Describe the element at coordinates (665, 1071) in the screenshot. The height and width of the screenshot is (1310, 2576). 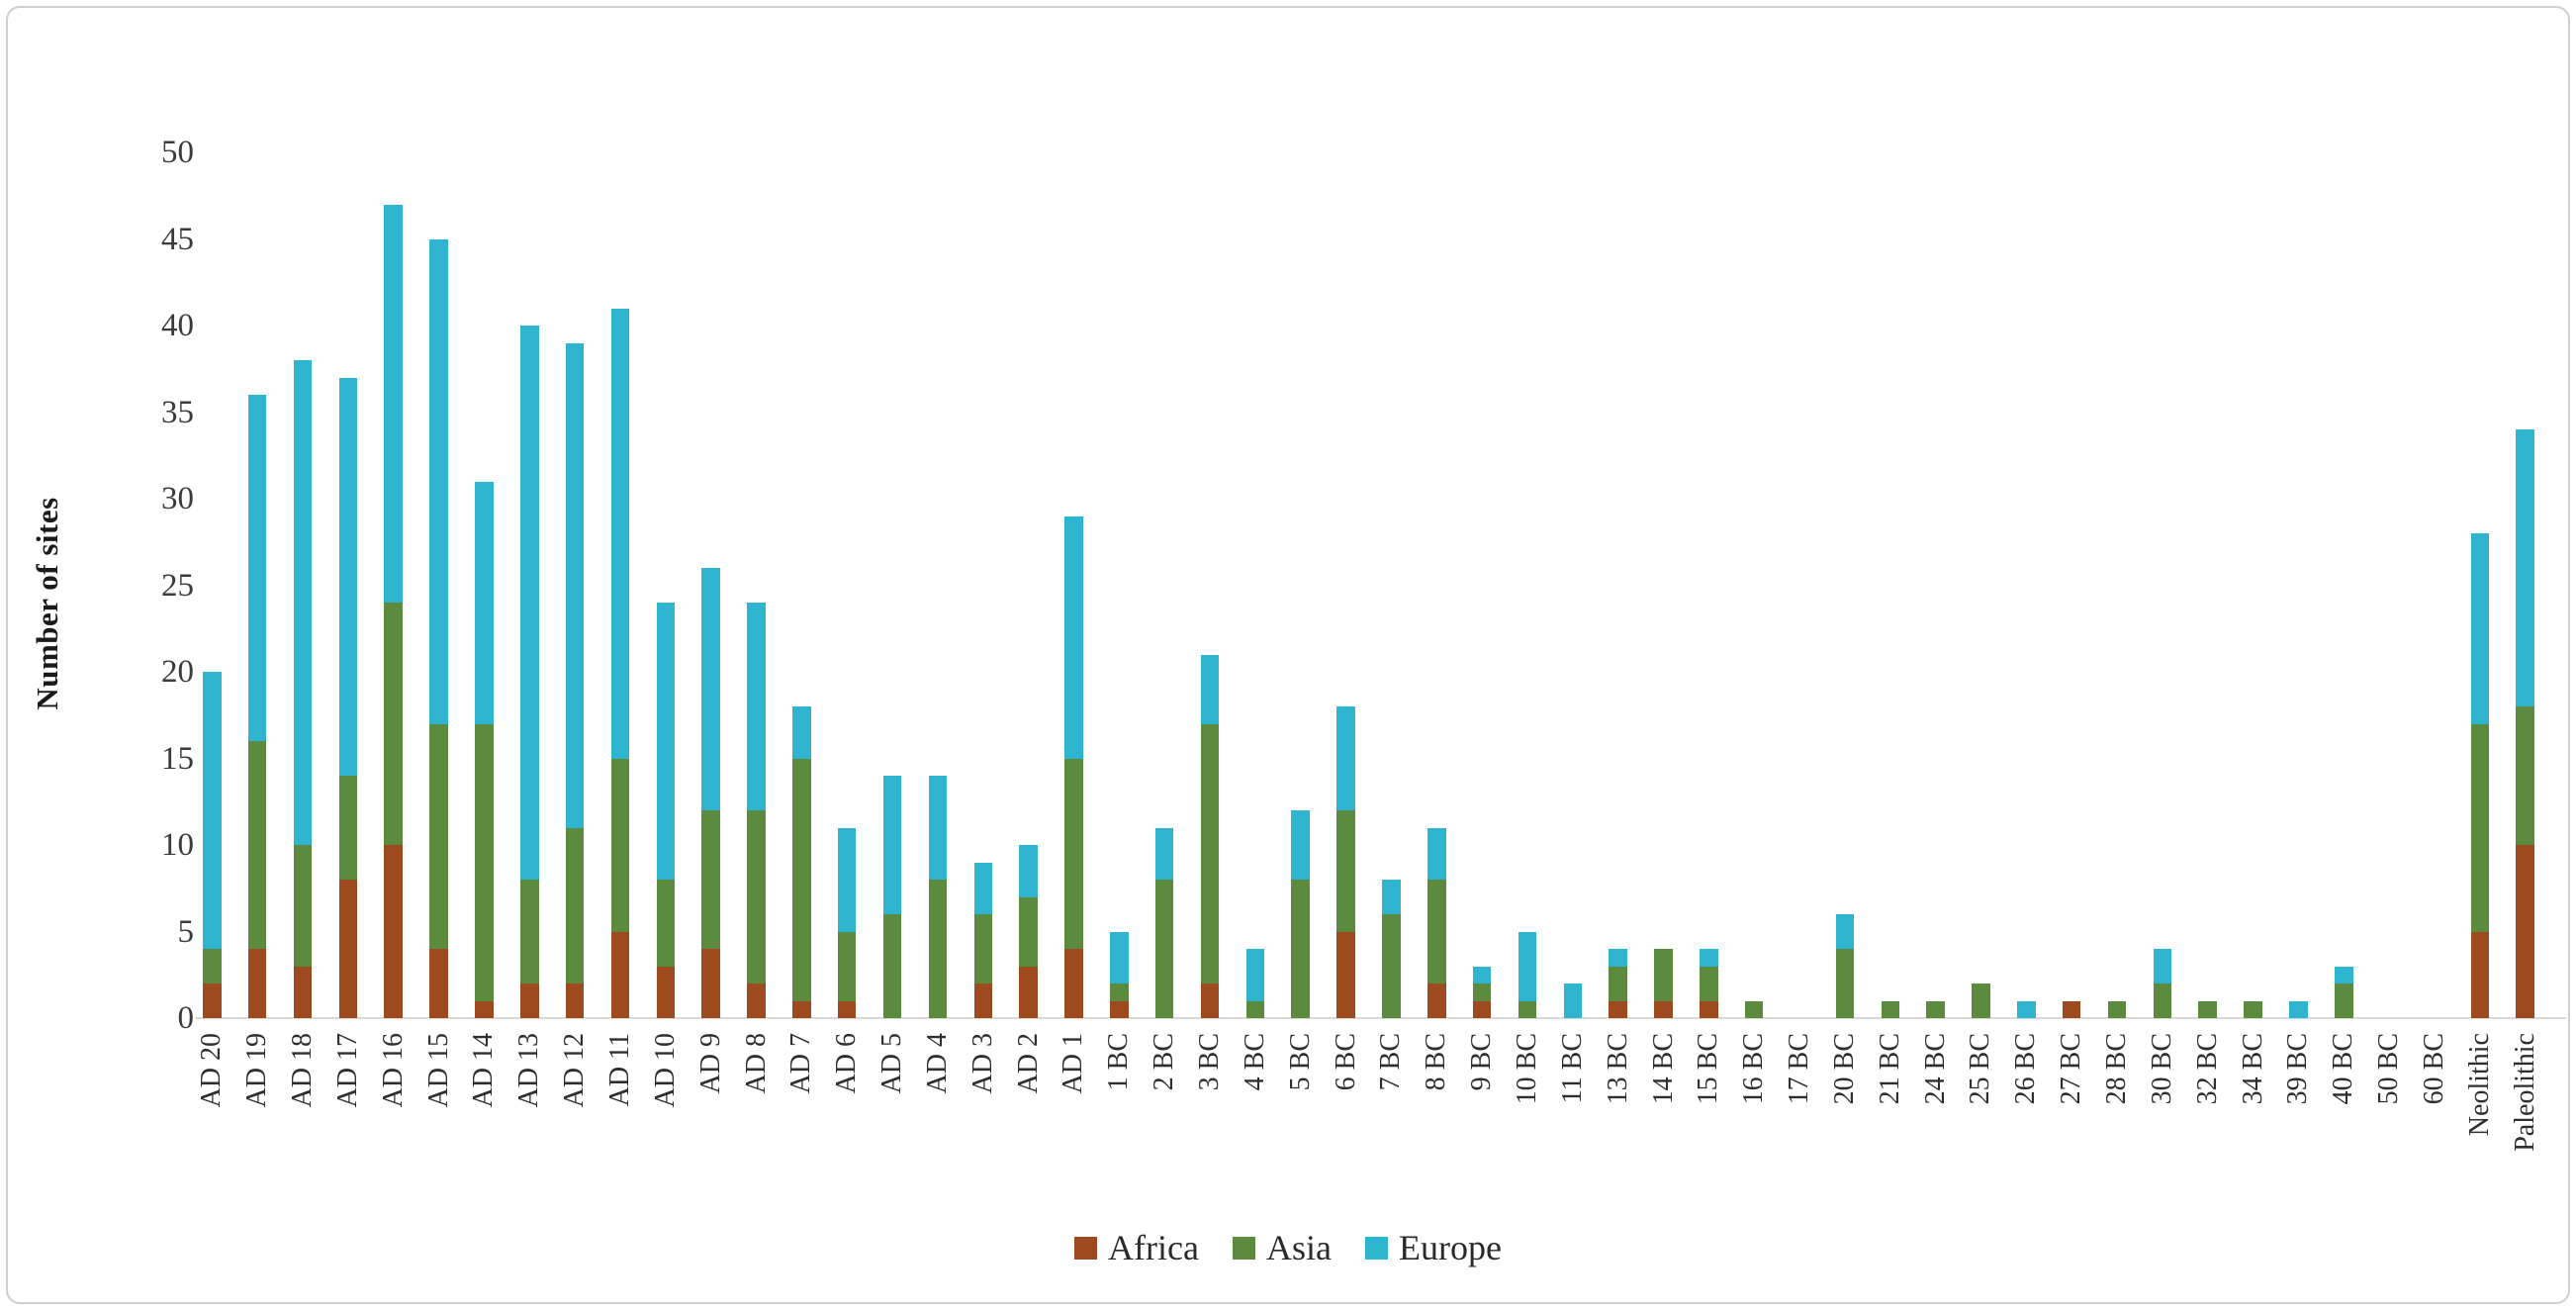
I see `x-label-ad-10: AD 10` at that location.